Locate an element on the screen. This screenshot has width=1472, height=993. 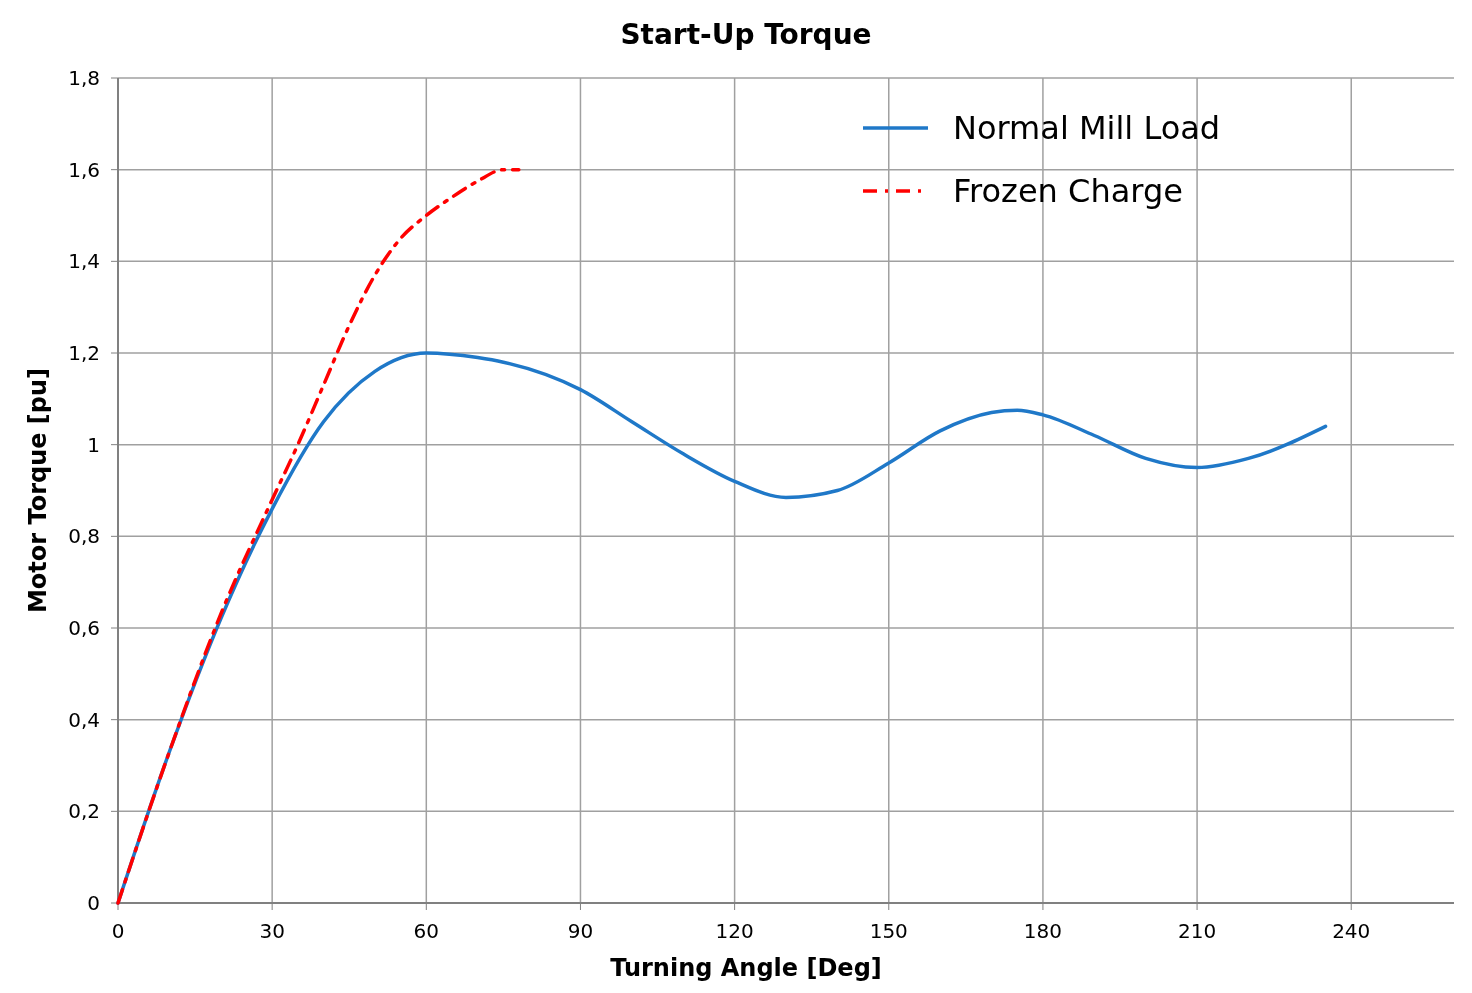
x-tick-label: 60 is located at coordinates (426, 931).